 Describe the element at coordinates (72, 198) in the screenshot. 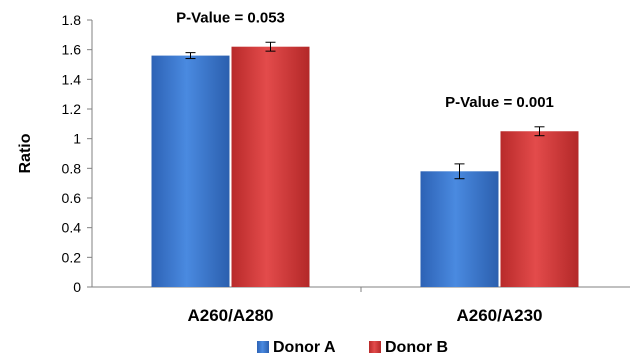

I see `y-tick-label: 0.6` at that location.